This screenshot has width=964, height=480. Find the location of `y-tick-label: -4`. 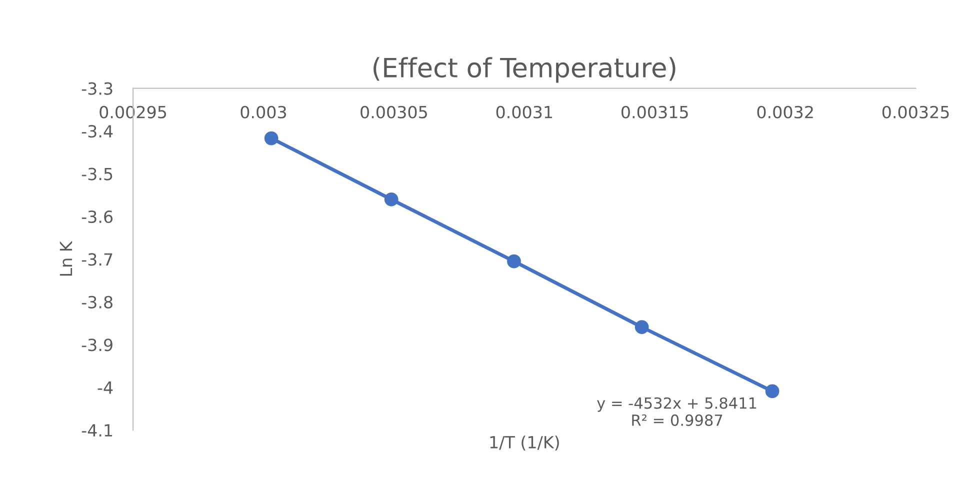

y-tick-label: -4 is located at coordinates (105, 388).